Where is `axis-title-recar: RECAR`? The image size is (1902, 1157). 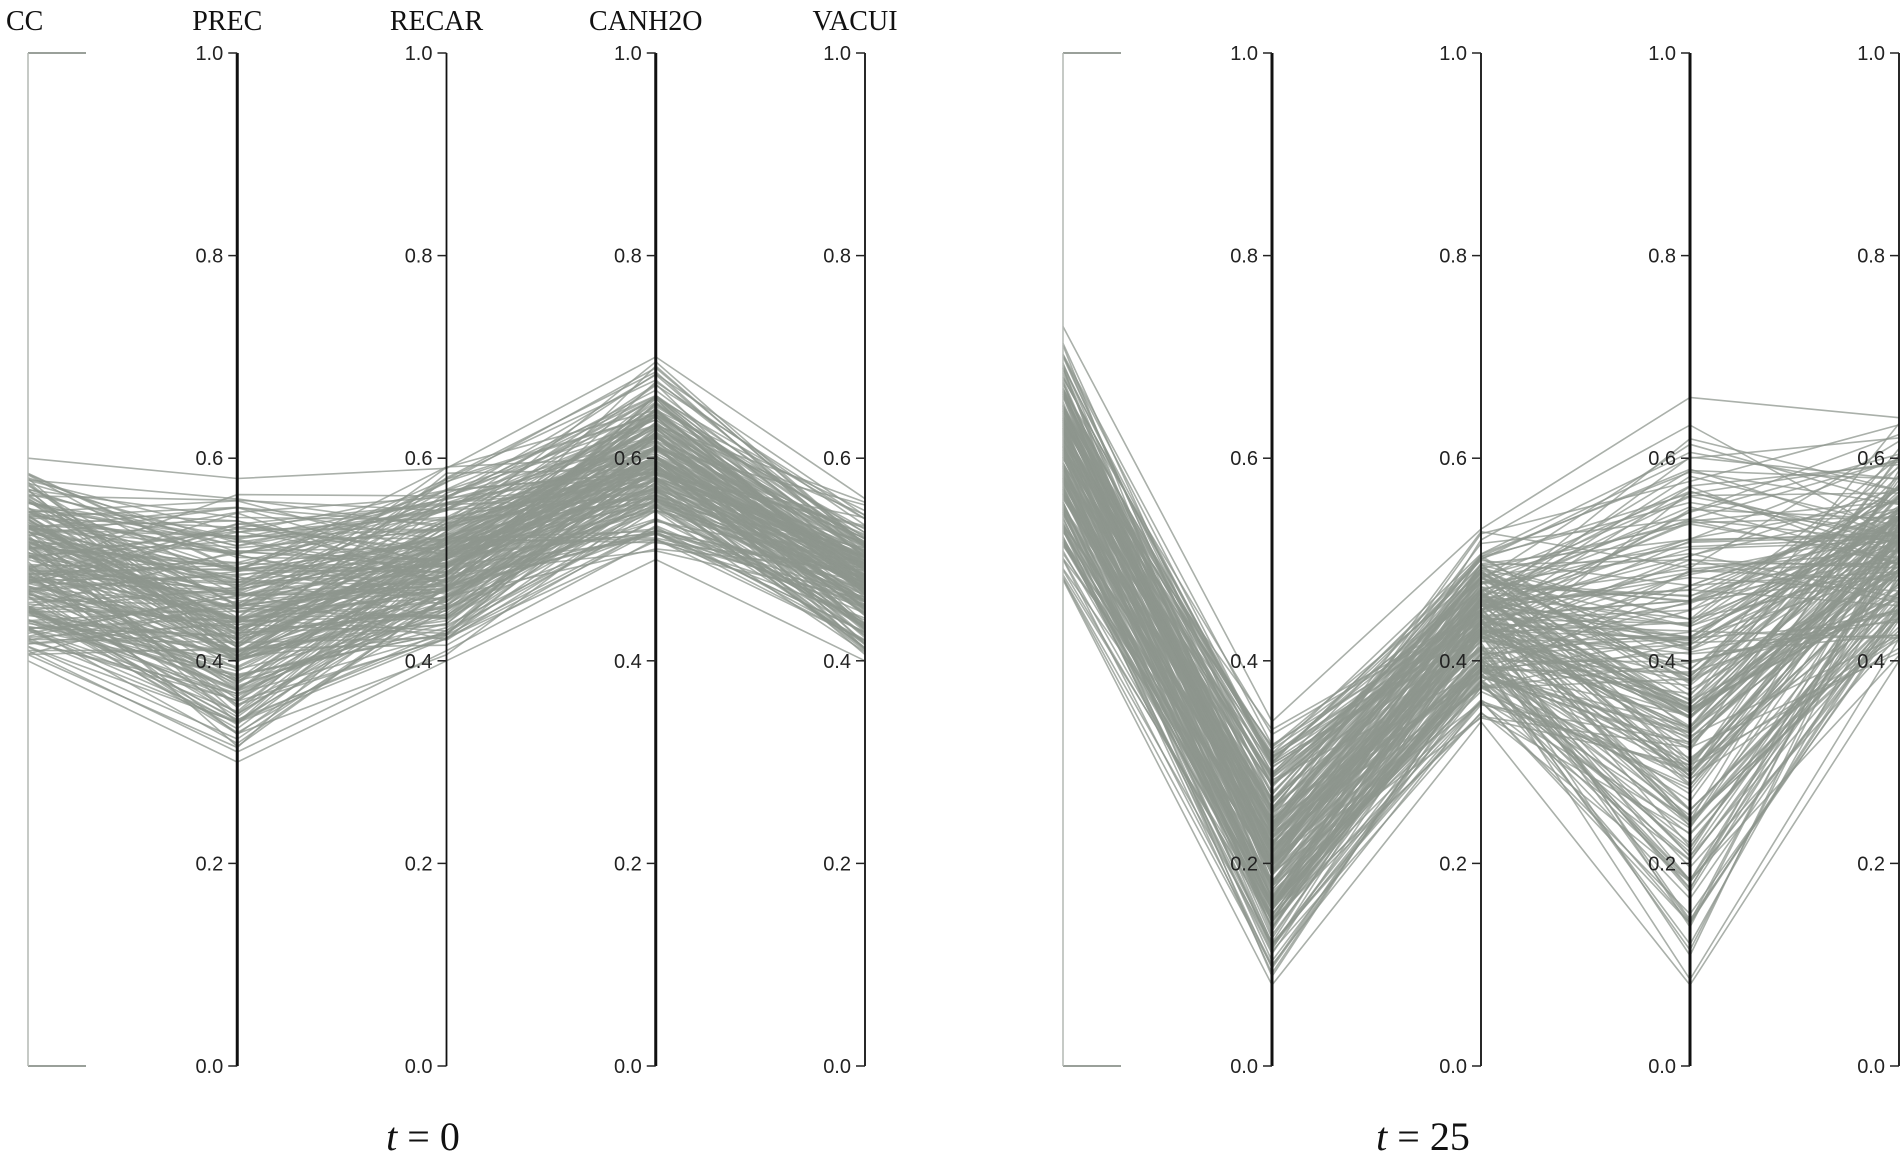
axis-title-recar: RECAR is located at coordinates (437, 21).